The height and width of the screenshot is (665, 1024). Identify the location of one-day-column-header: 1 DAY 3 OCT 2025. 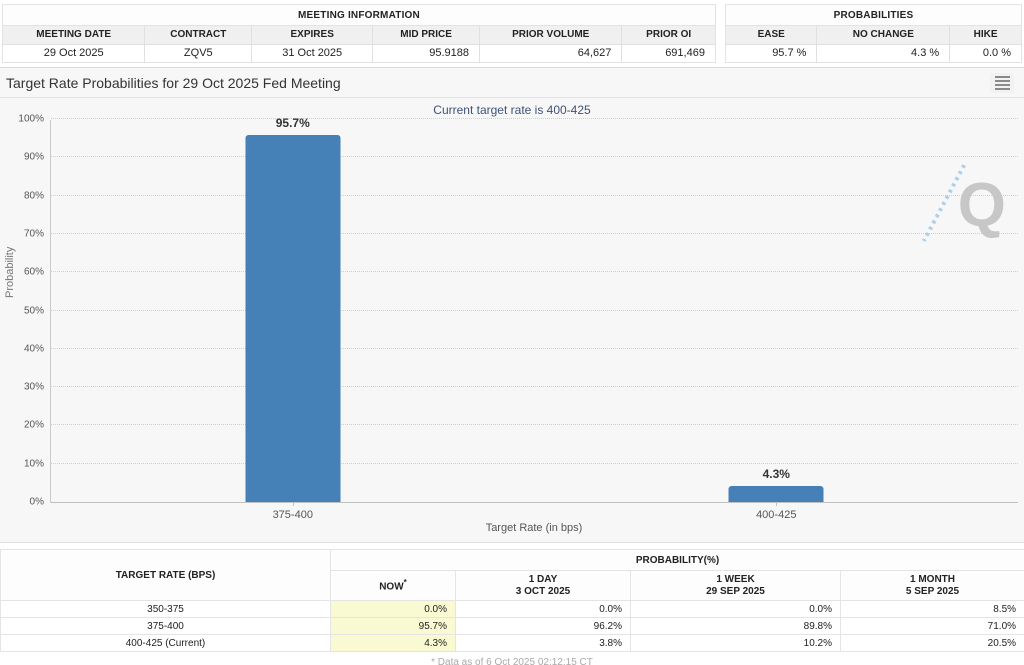
(543, 585).